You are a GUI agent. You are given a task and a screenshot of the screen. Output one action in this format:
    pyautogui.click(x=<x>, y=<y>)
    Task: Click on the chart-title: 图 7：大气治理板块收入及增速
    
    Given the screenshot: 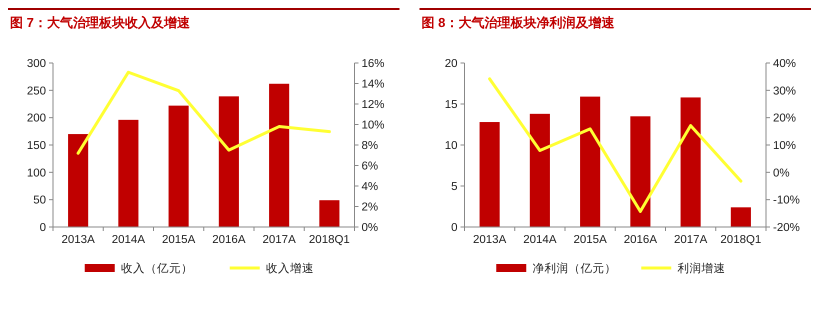 What is the action you would take?
    pyautogui.click(x=100, y=22)
    